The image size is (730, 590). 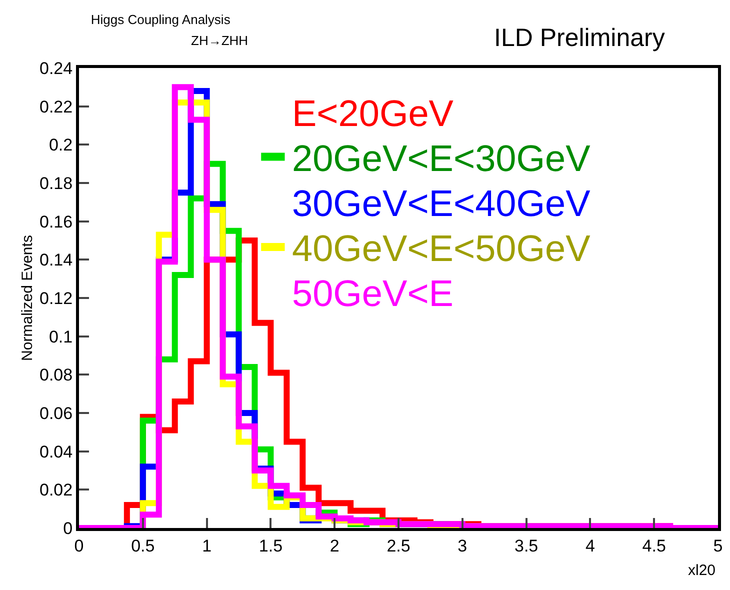 What do you see at coordinates (590, 546) in the screenshot?
I see `x-tick-label: 4` at bounding box center [590, 546].